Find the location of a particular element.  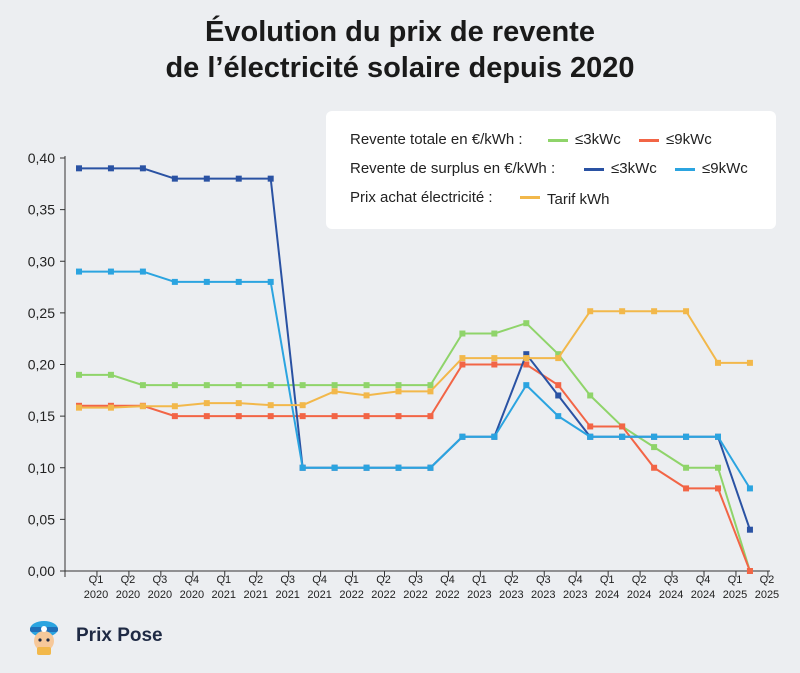

y-tick-label: 0,20 is located at coordinates (41, 365).